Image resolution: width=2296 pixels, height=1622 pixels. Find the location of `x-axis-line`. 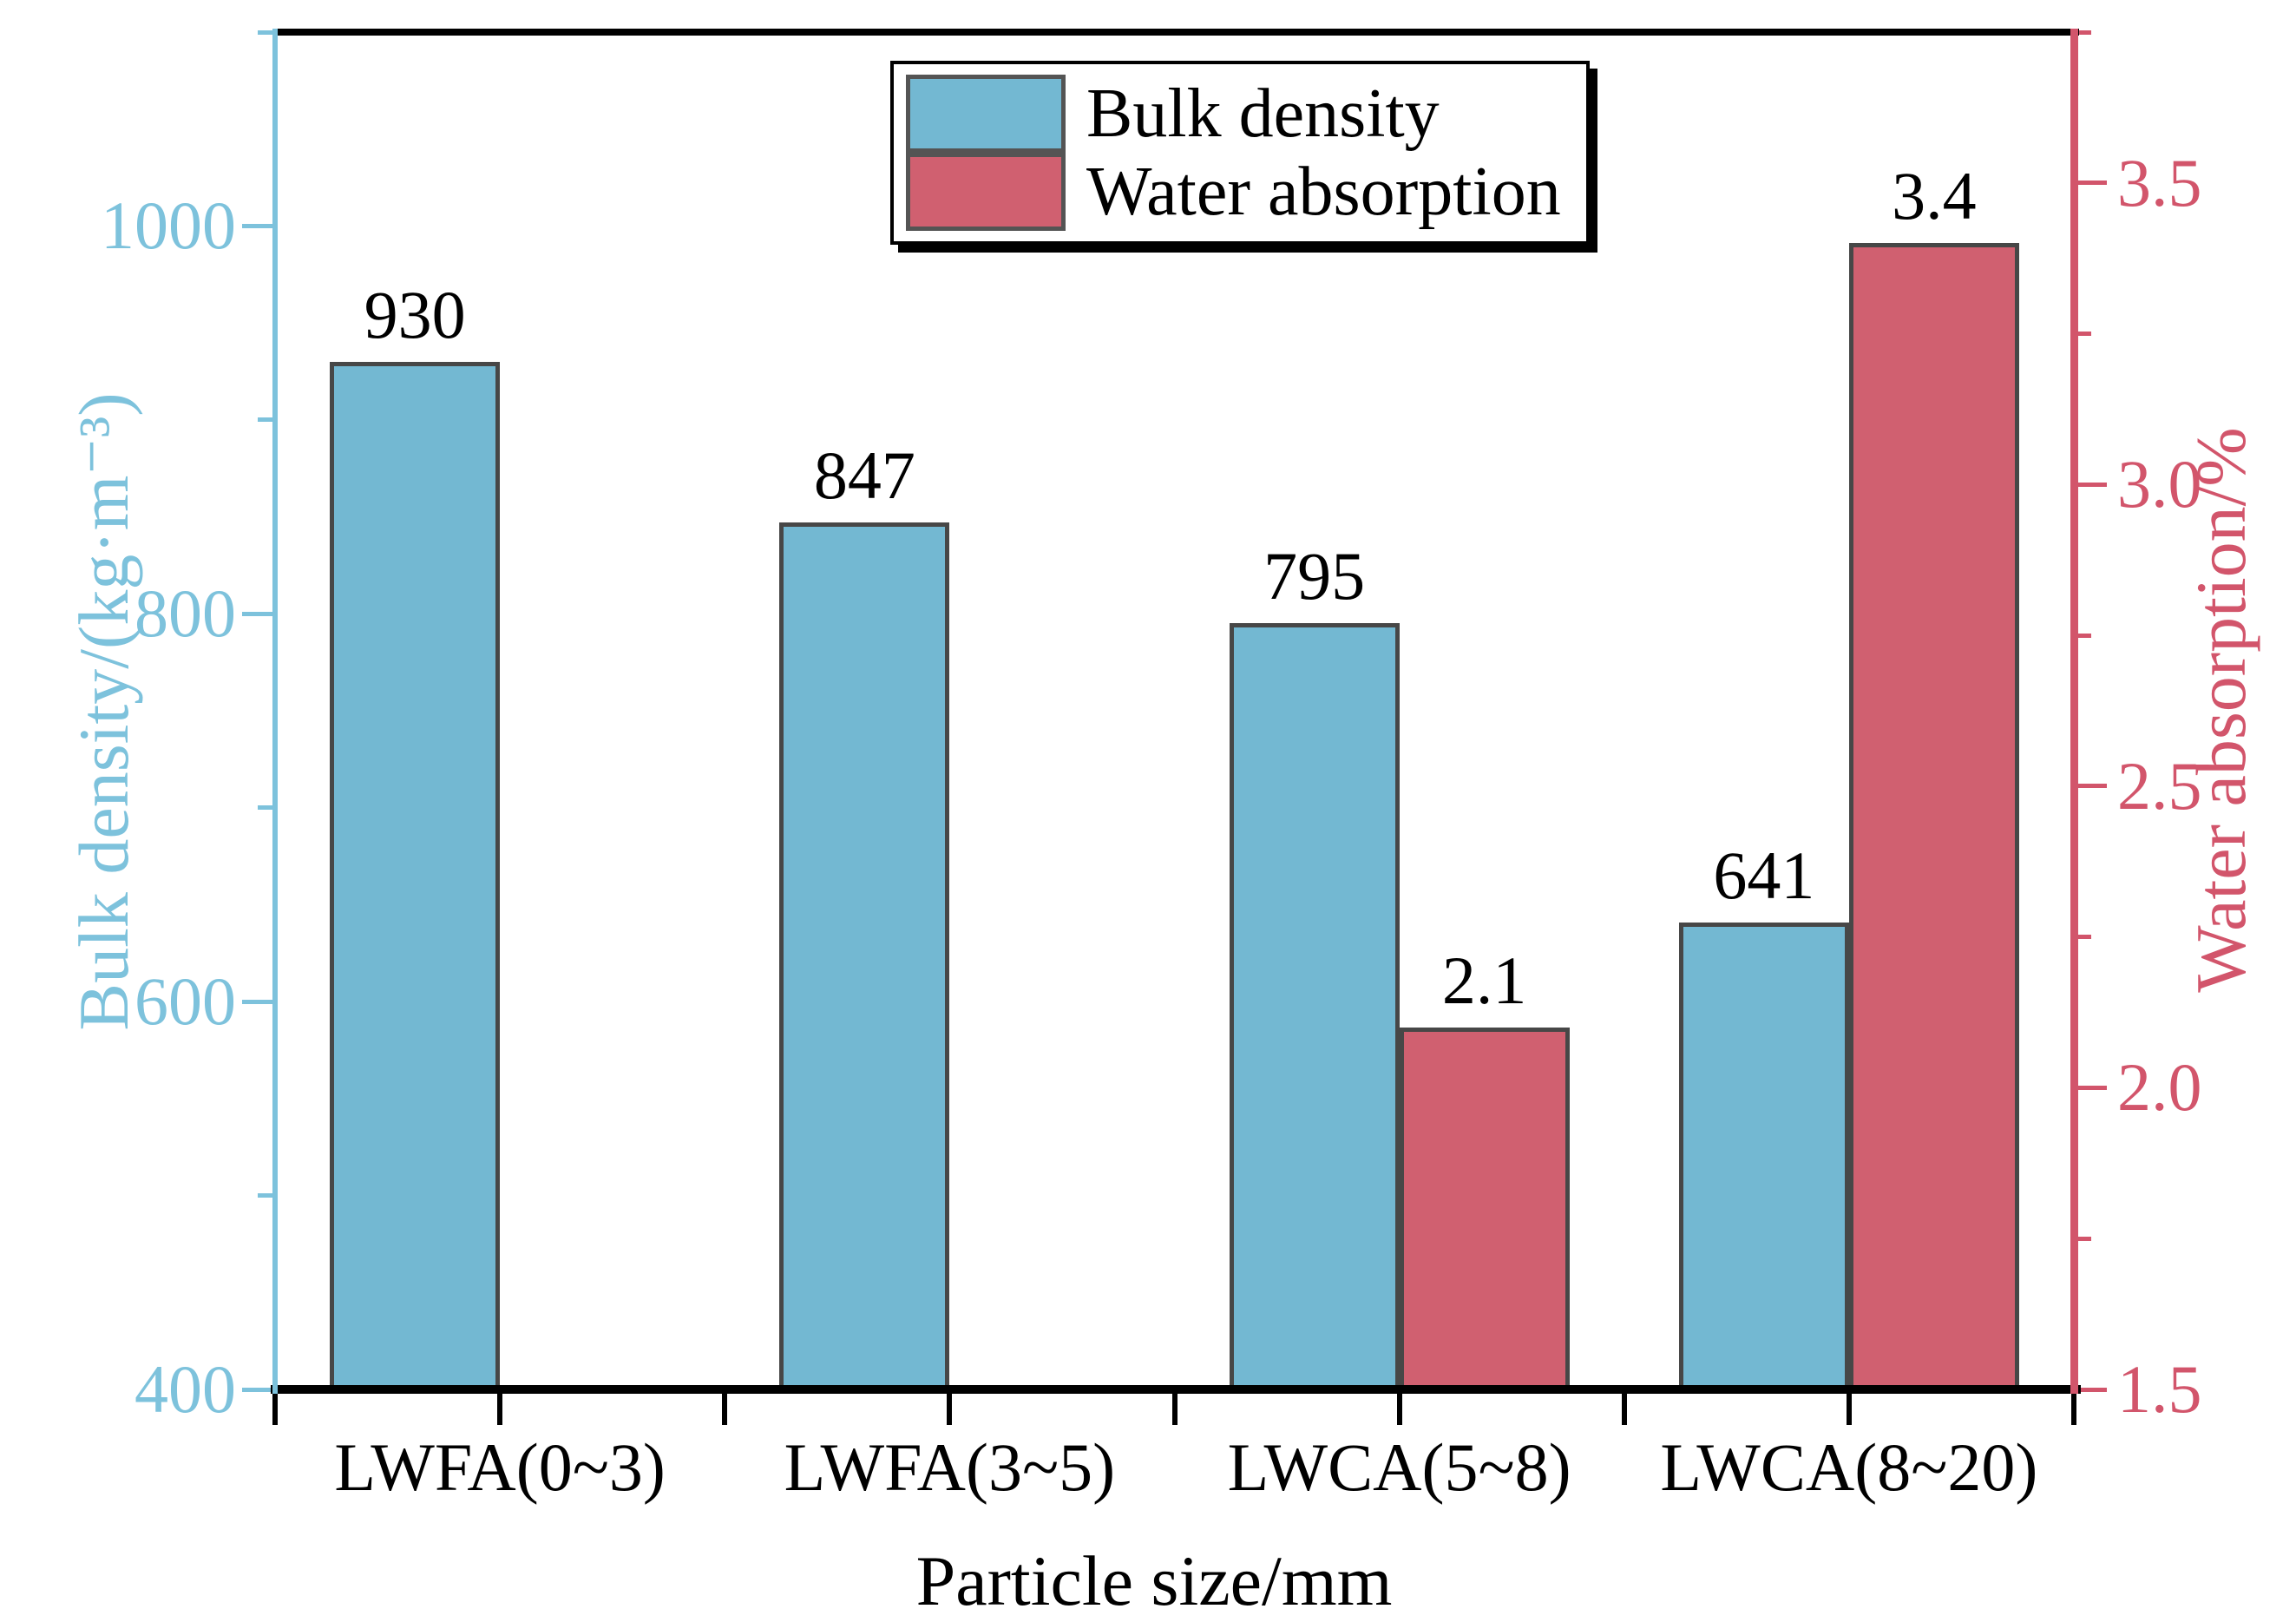

x-axis-line is located at coordinates (1176, 1389).